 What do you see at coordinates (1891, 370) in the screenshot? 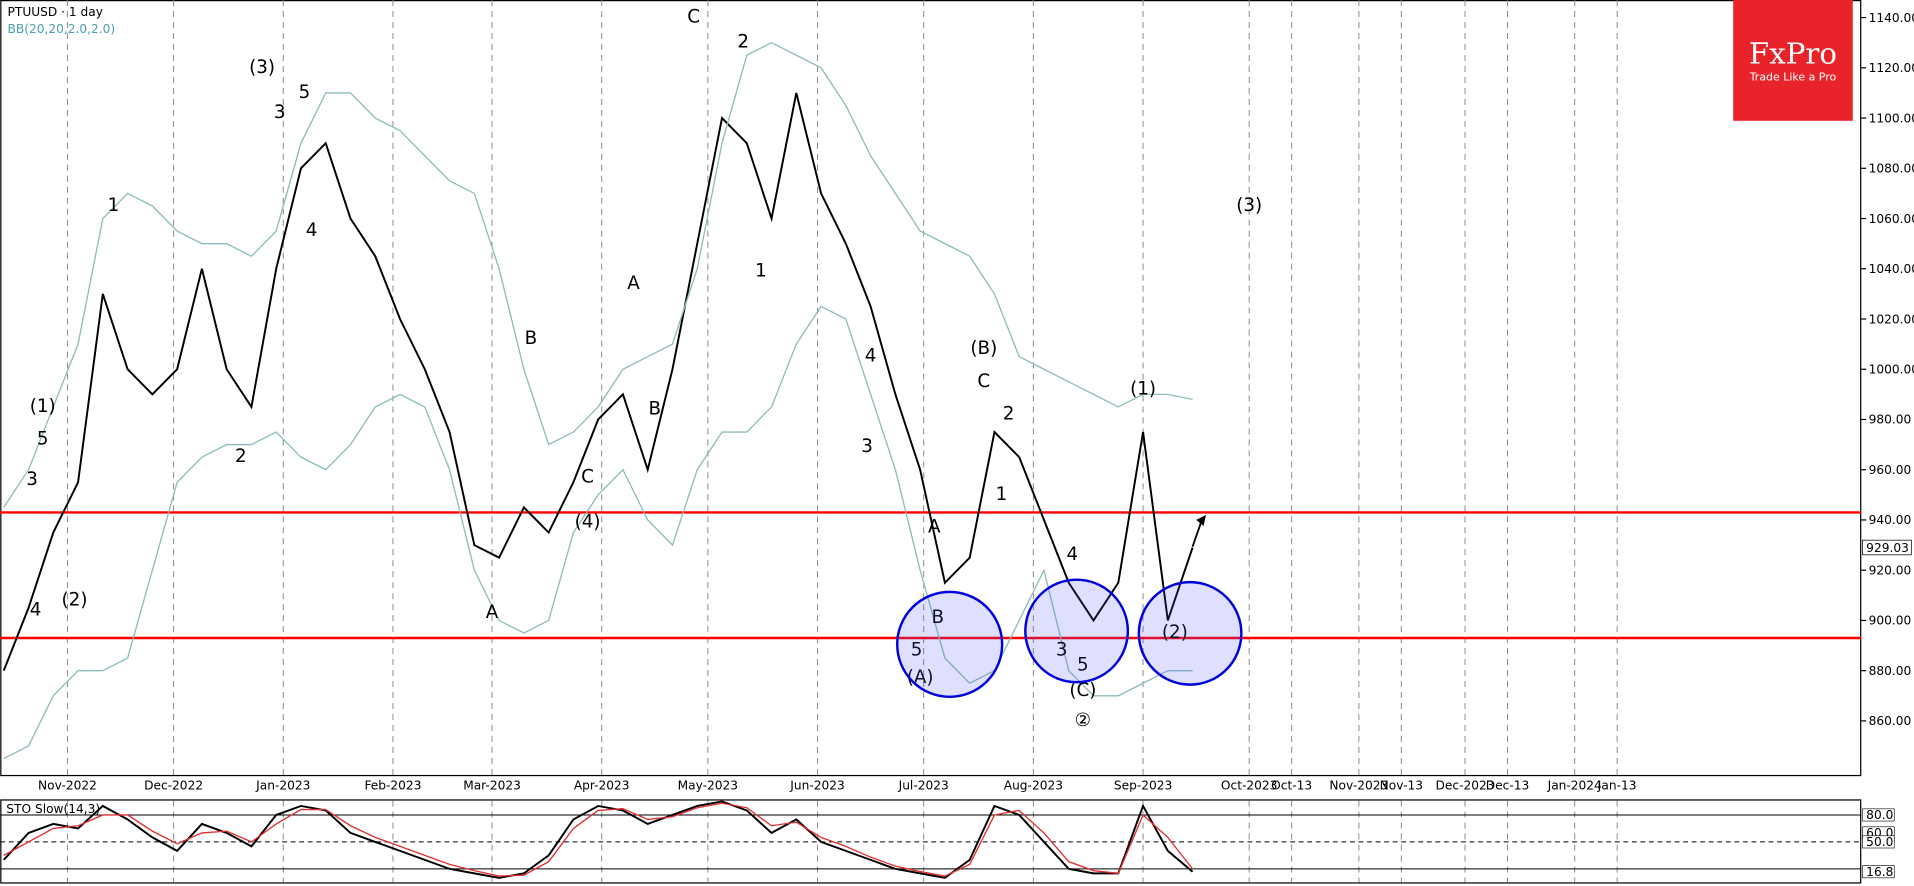
I see `y-tick-label: 1000.00` at bounding box center [1891, 370].